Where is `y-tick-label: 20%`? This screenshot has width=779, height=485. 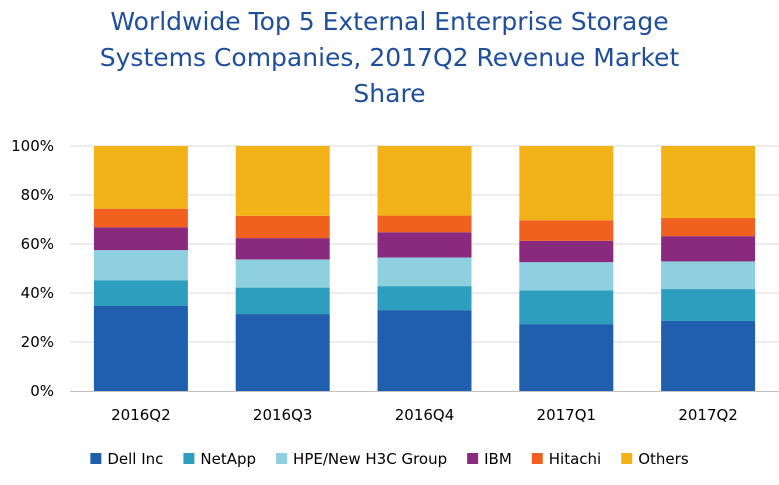 y-tick-label: 20% is located at coordinates (37, 342).